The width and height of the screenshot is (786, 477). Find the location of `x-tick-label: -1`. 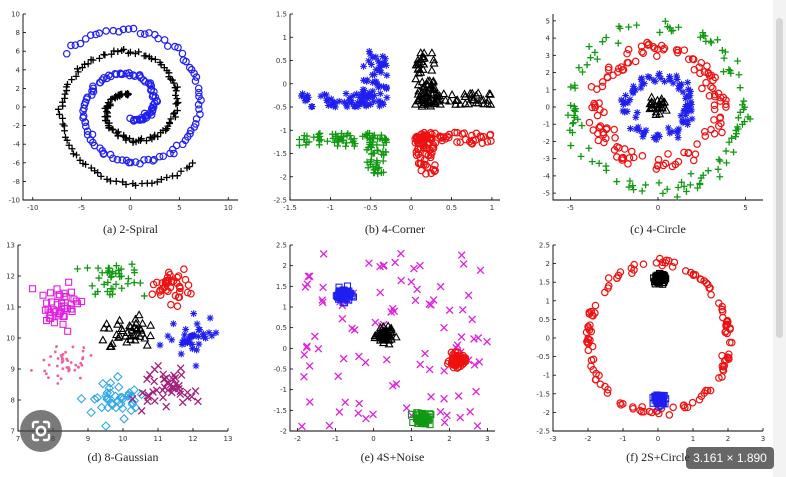

x-tick-label: -1 is located at coordinates (330, 208).